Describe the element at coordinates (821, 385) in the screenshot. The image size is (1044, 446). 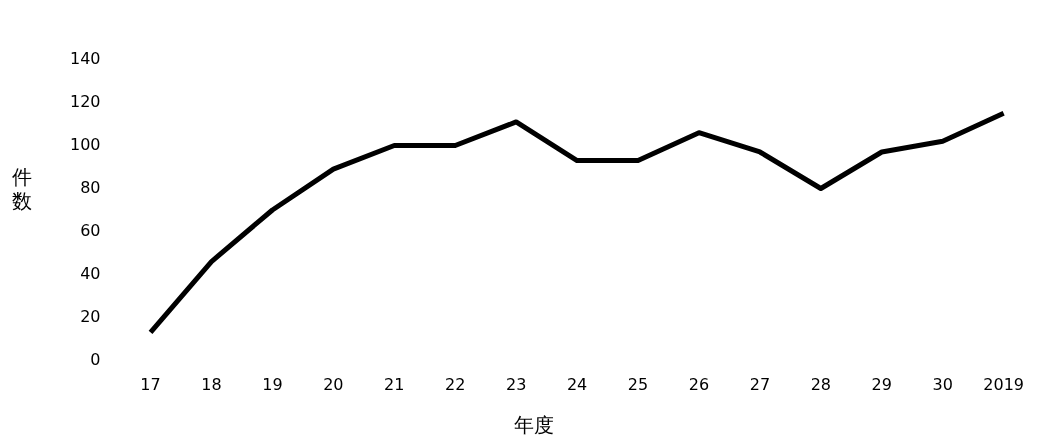
I see `x-tick-label: 28` at that location.